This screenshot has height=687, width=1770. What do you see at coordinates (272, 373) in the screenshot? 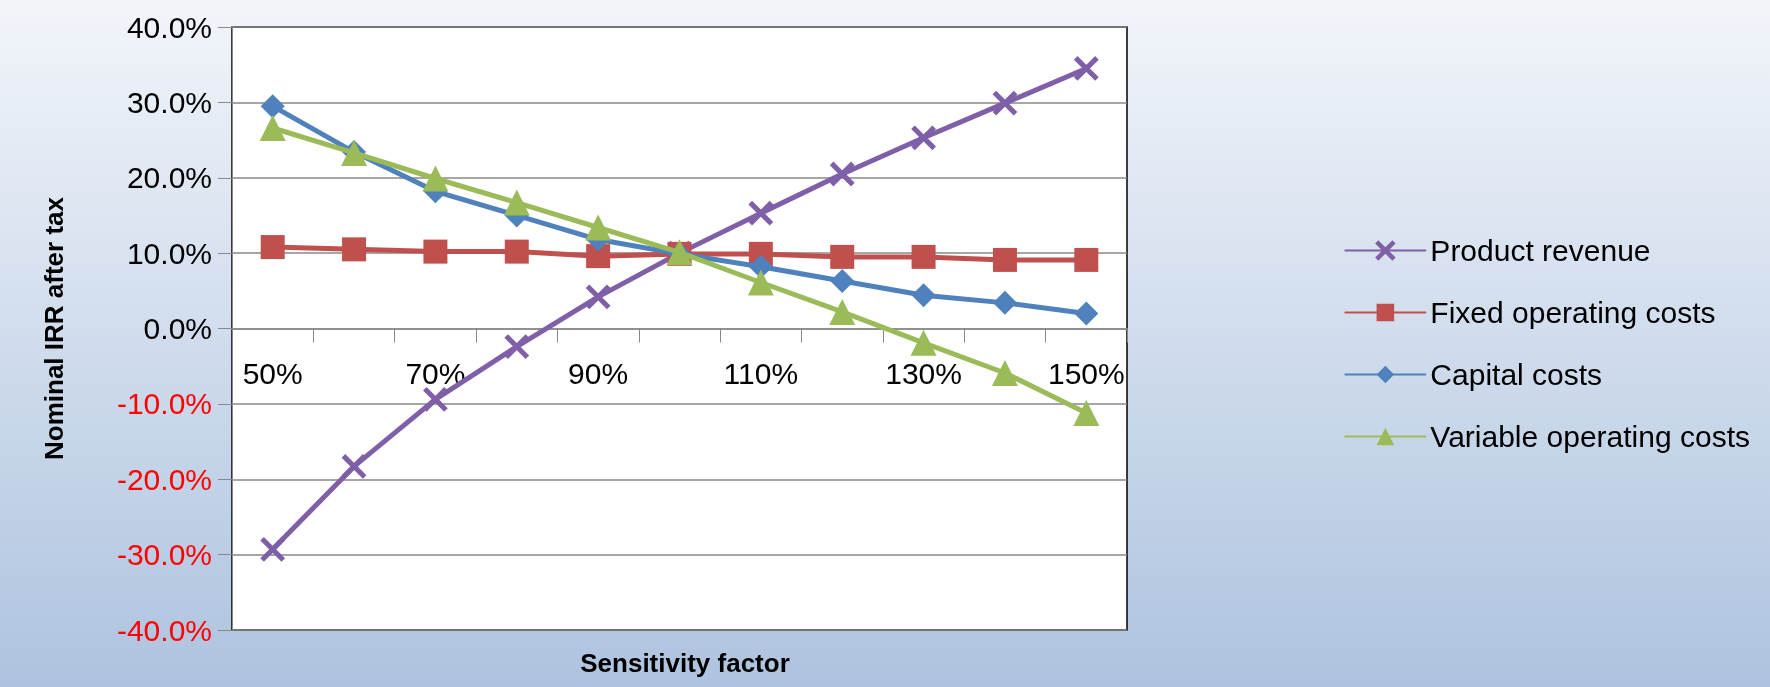
I see `x-tick-label: 50%` at bounding box center [272, 373].